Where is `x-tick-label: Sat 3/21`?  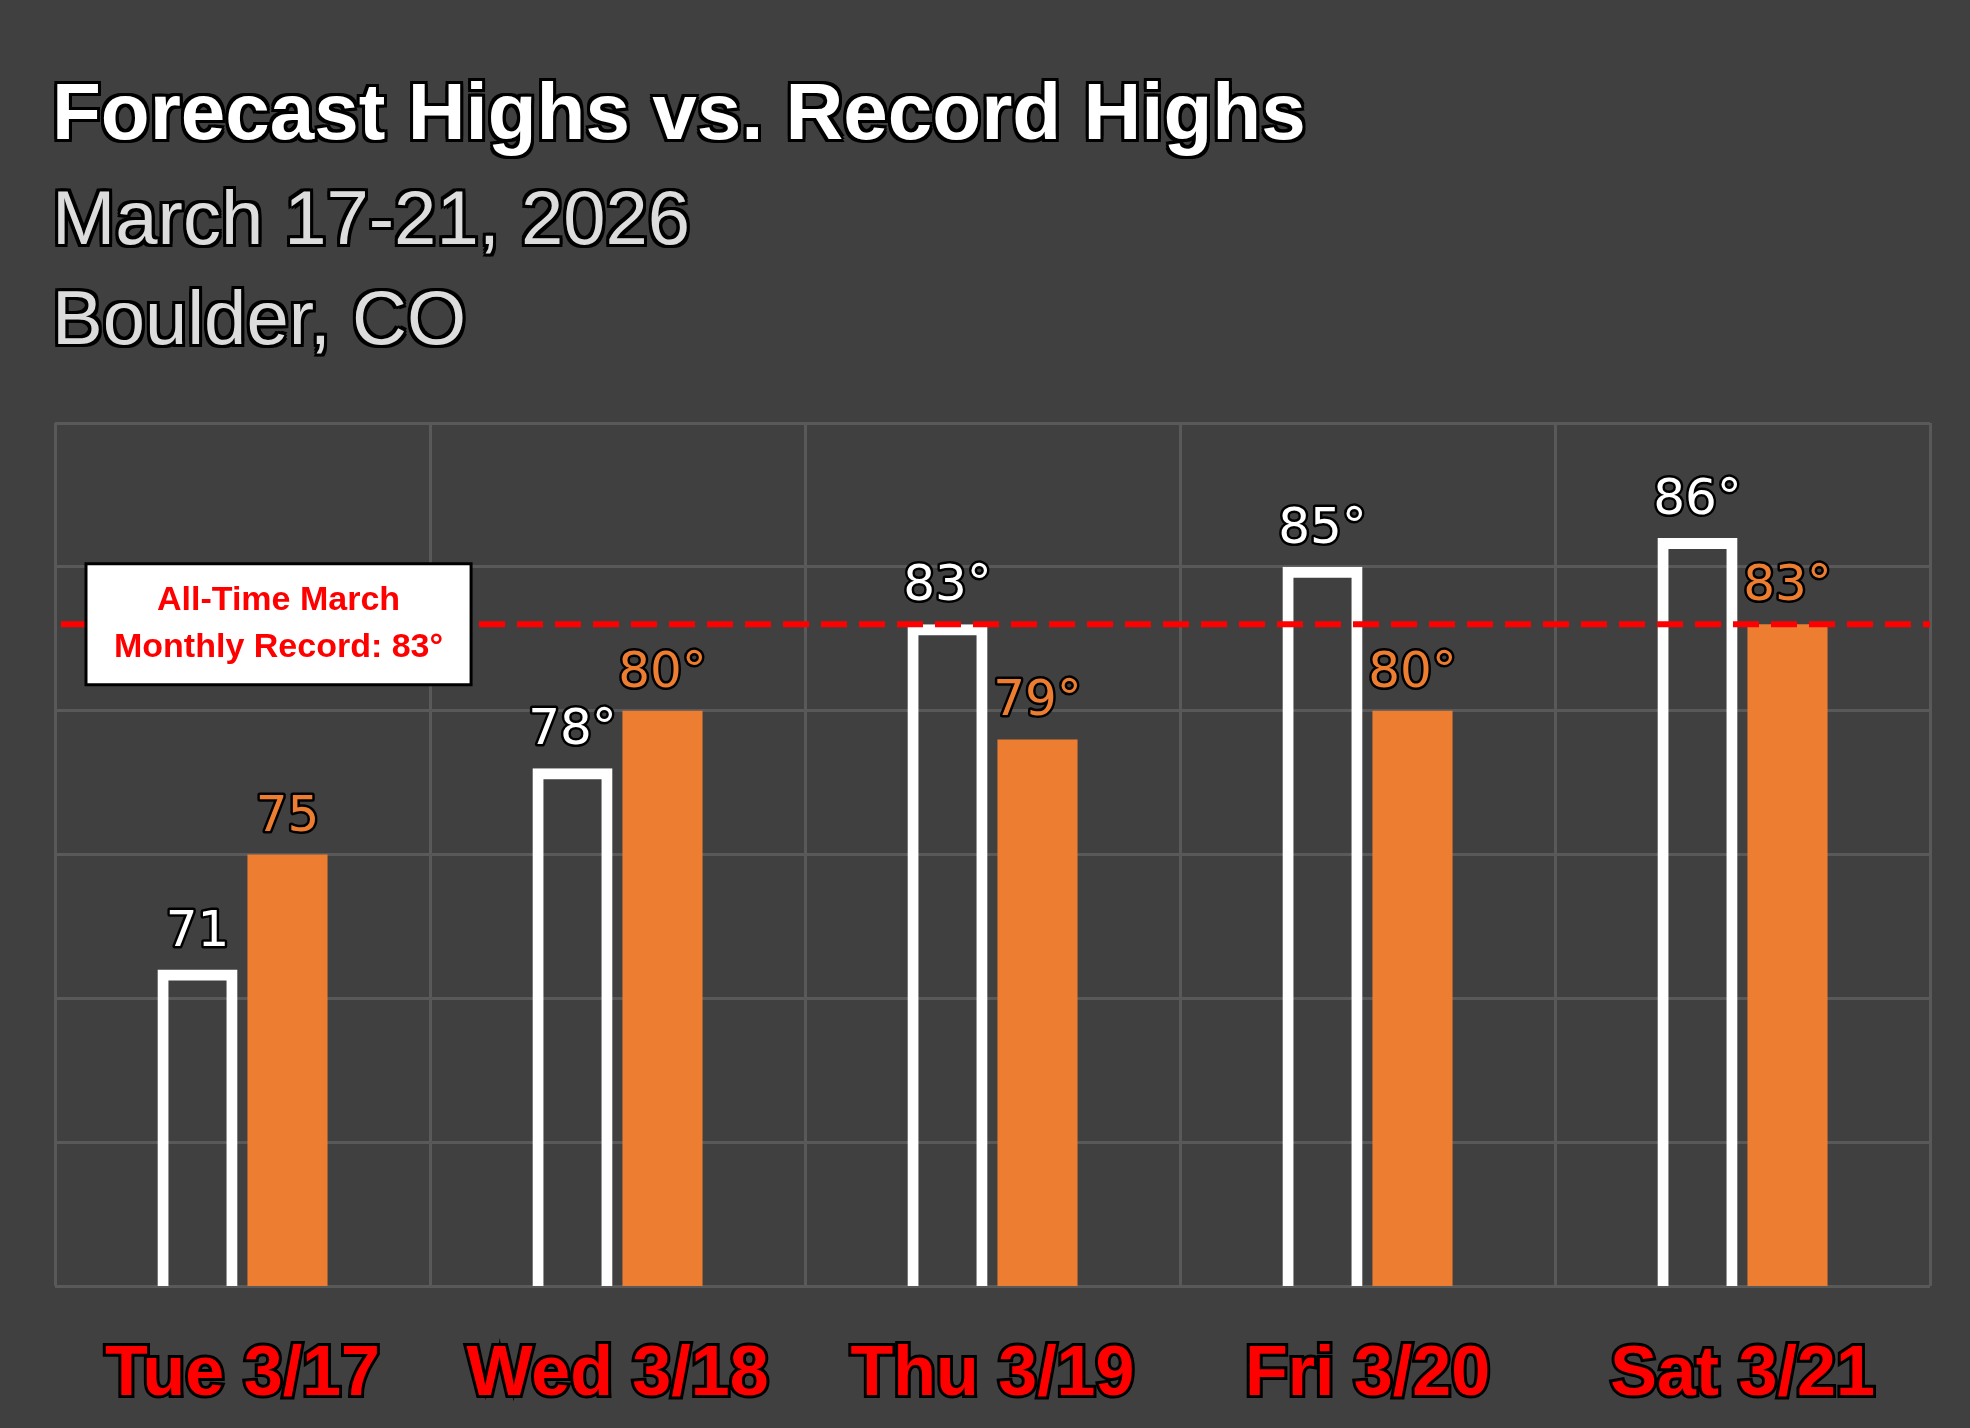
x-tick-label: Sat 3/21 is located at coordinates (1742, 1371).